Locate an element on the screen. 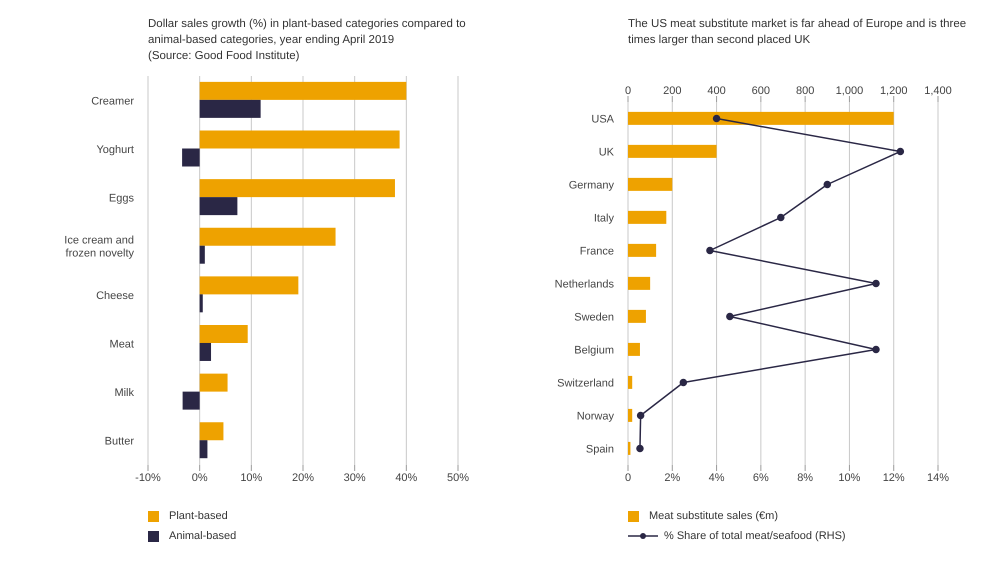 Image resolution: width=984 pixels, height=563 pixels. x2-tick-label: 1,400 is located at coordinates (938, 91).